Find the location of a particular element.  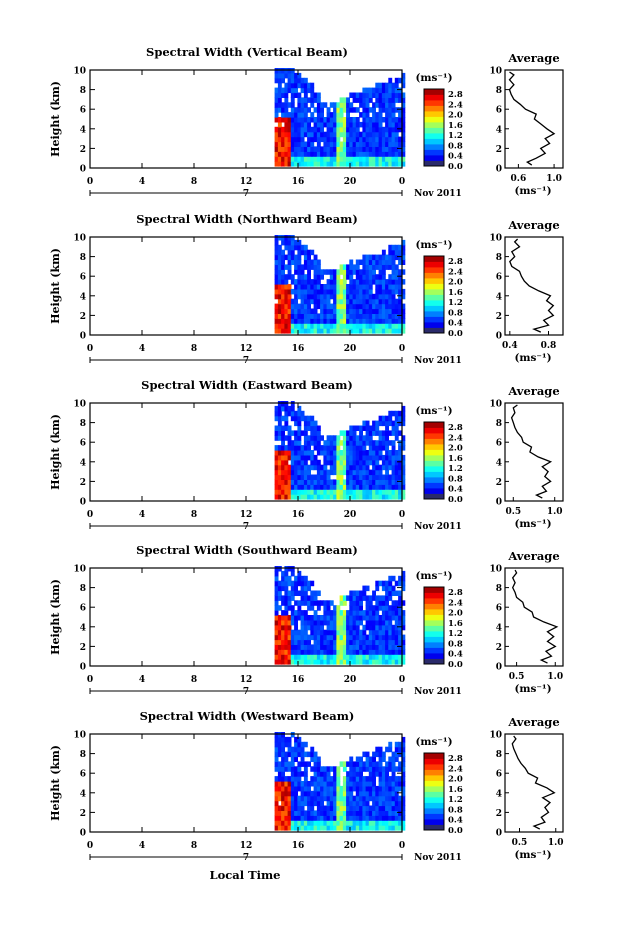

panel-title: Spectral Width (Northward Beam) is located at coordinates (247, 219).